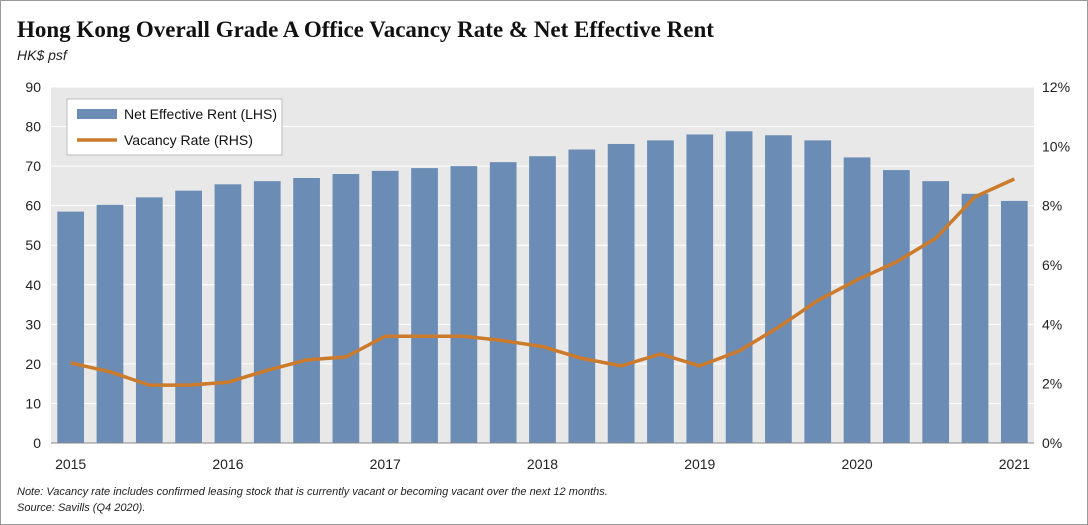 This screenshot has height=525, width=1088. What do you see at coordinates (33, 87) in the screenshot?
I see `left-tick-label: 90` at bounding box center [33, 87].